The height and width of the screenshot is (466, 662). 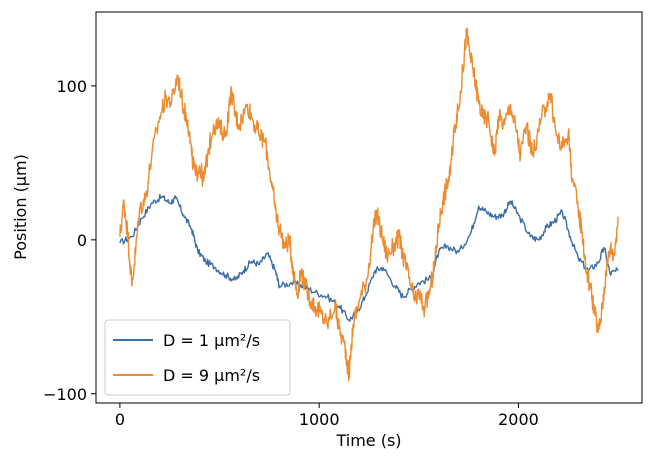 I want to click on x-axis-ticks: 0 1000 2000, so click(x=327, y=416).